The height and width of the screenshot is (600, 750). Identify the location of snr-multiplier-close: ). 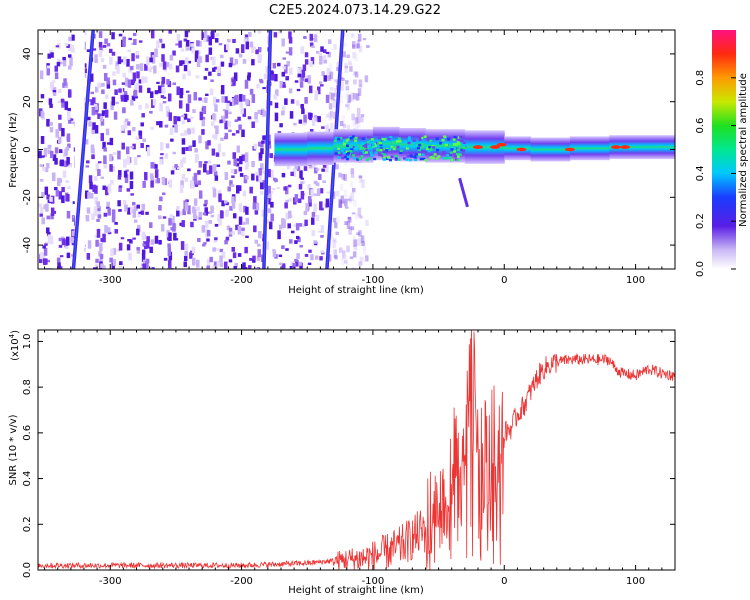
(15, 332).